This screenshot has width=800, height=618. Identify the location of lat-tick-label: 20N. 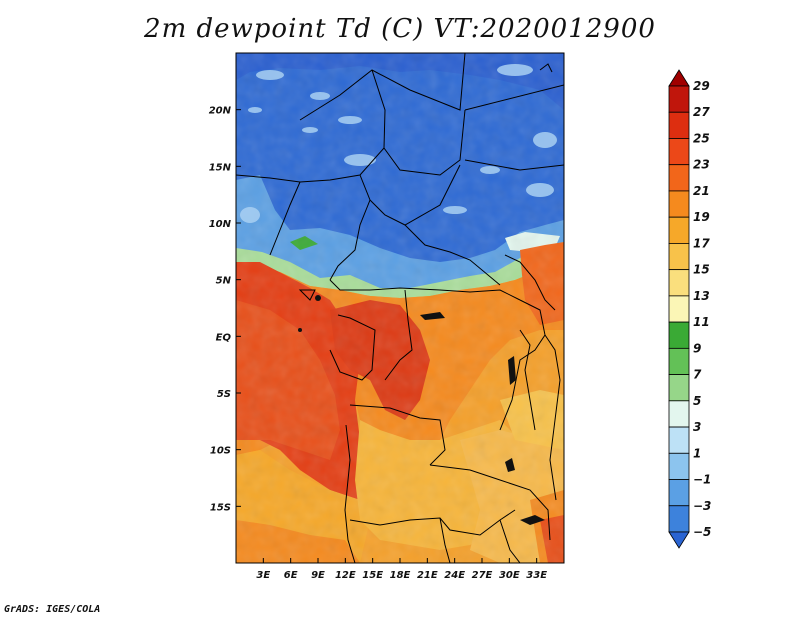
(220, 111).